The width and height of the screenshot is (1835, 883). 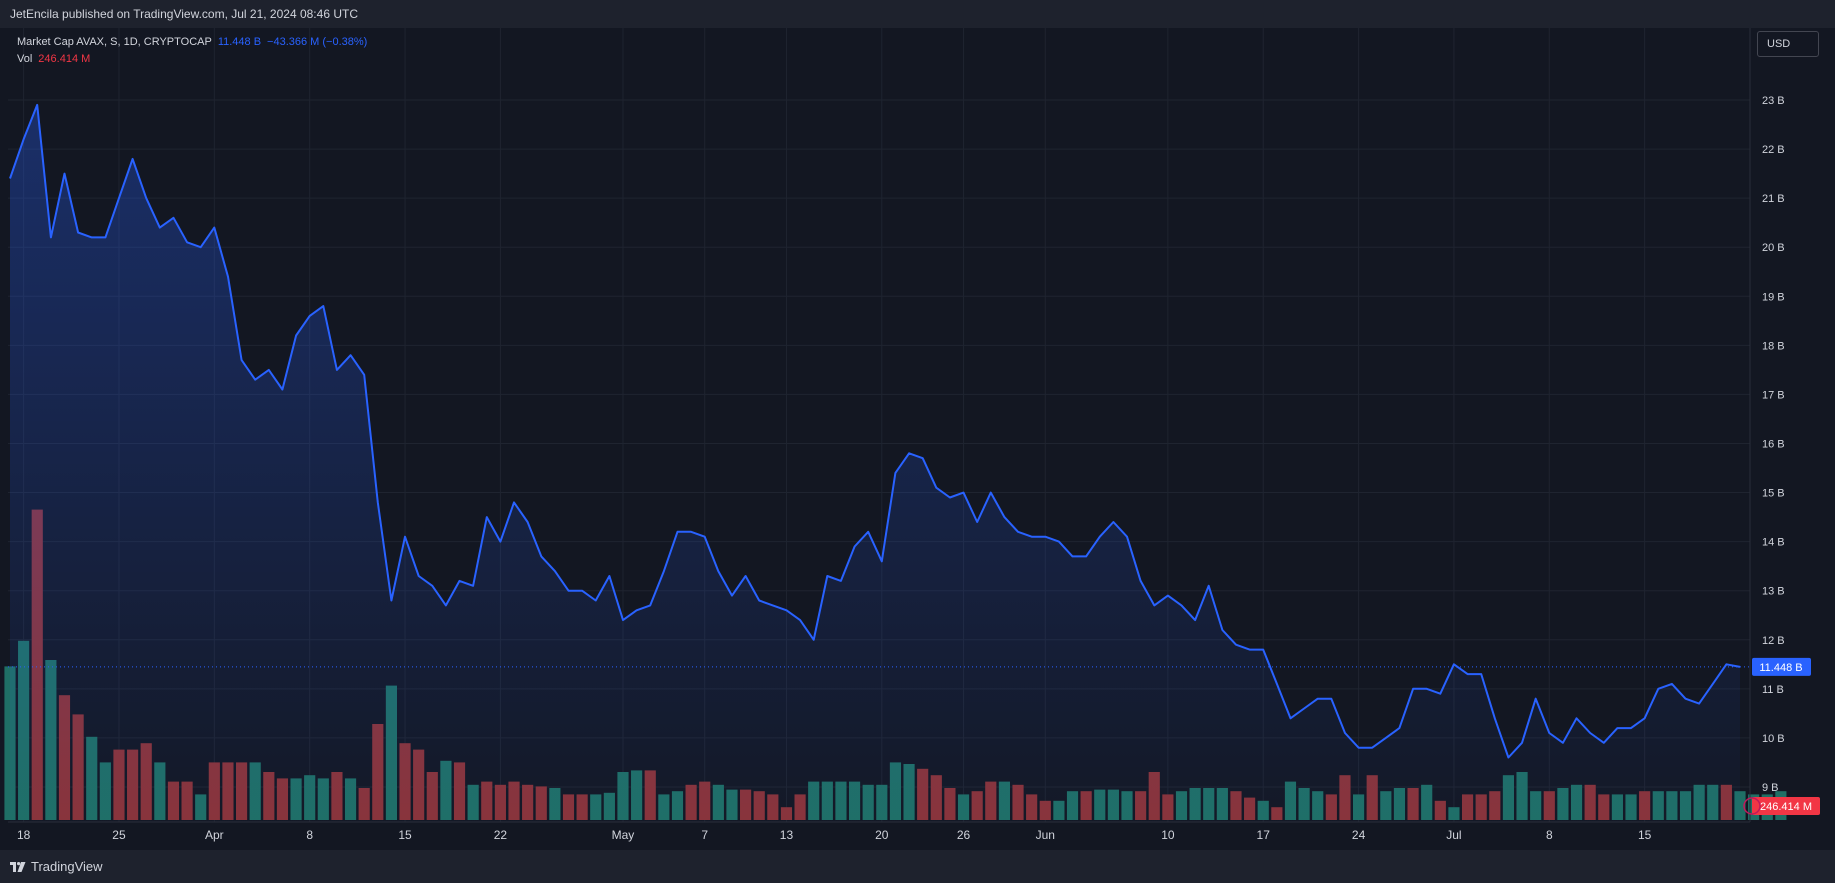 I want to click on x-tick-label: May, so click(x=623, y=835).